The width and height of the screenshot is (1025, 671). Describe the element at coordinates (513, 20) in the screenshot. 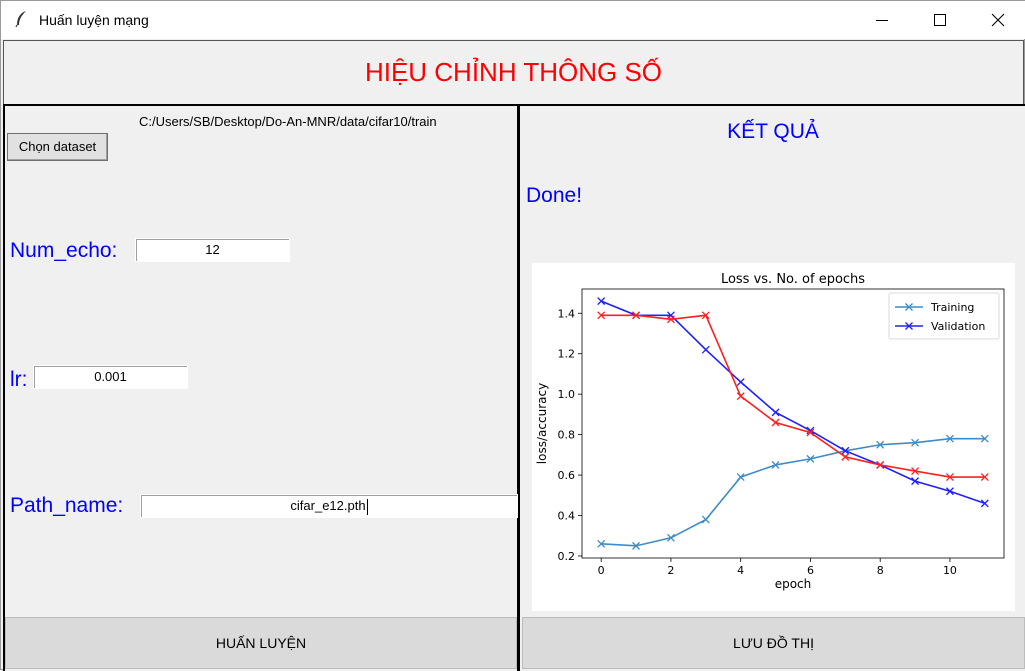

I see `title-bar: Huấn luyện mạng` at that location.